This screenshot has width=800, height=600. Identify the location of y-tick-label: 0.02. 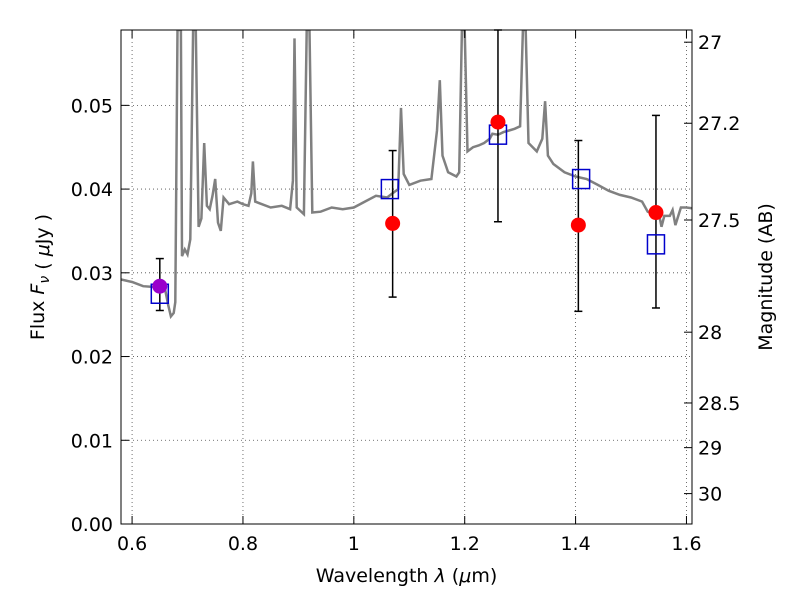
(92, 358).